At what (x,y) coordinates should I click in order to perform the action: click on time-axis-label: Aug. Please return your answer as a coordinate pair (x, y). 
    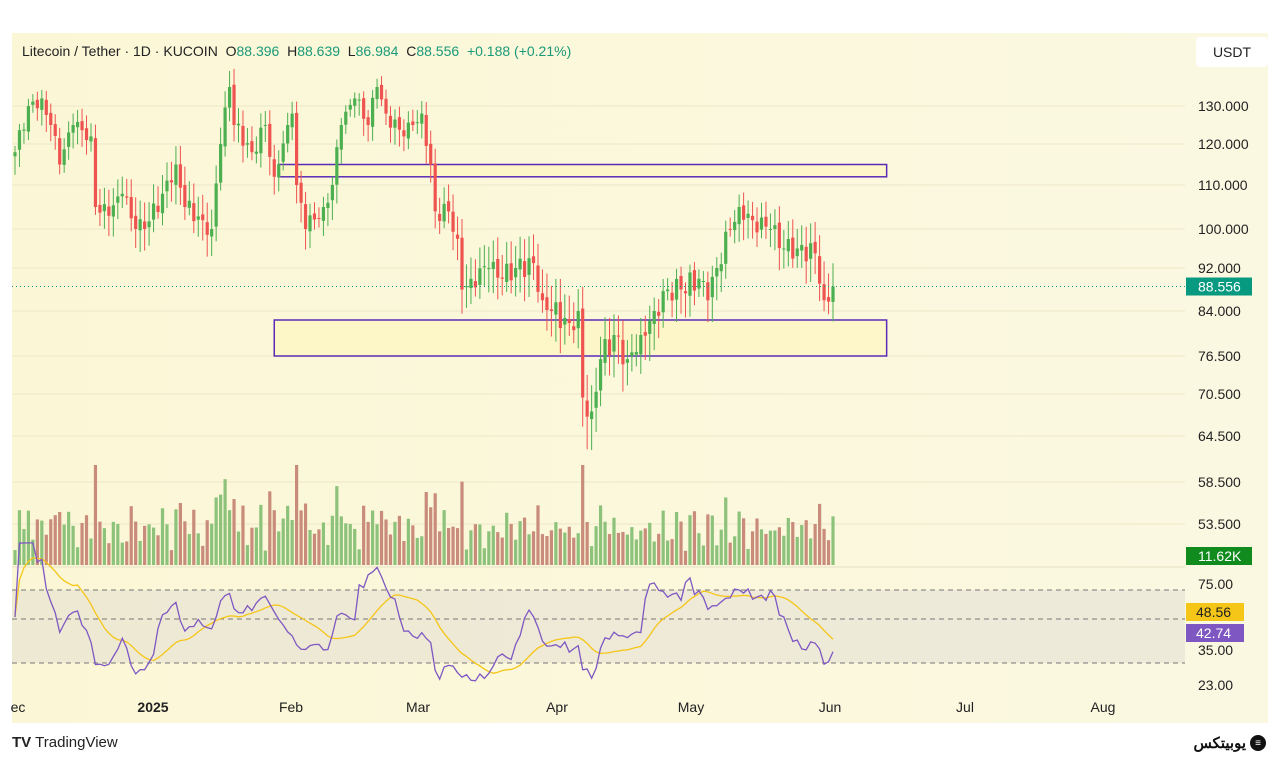
    Looking at the image, I should click on (1103, 707).